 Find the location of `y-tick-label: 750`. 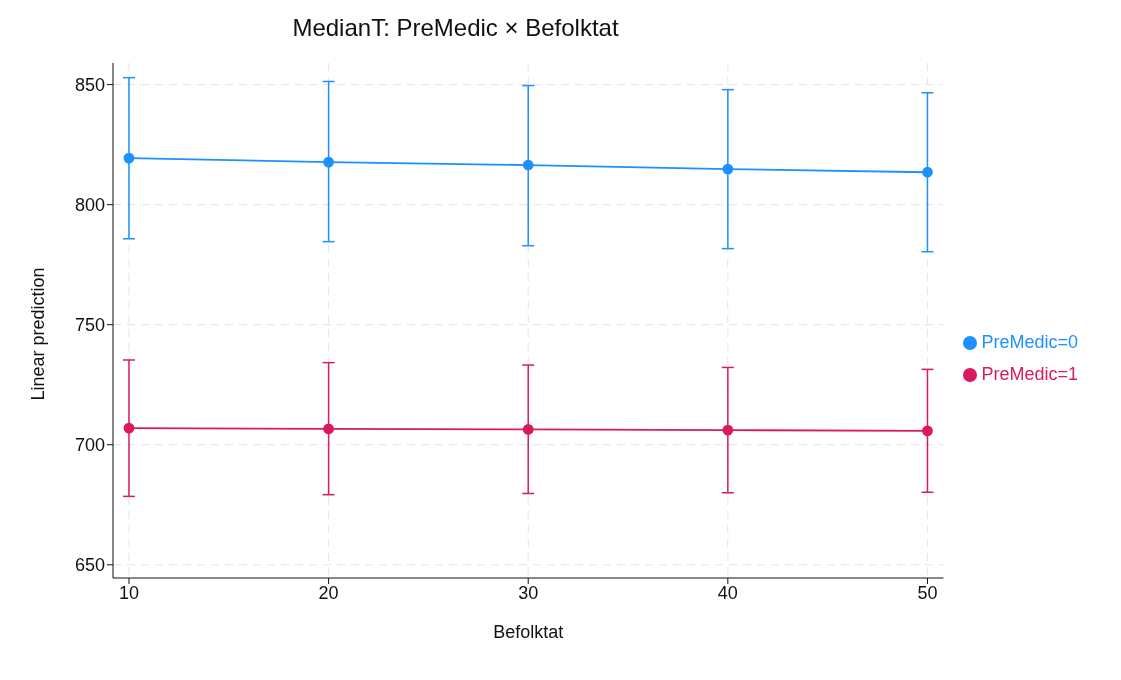

y-tick-label: 750 is located at coordinates (89, 325).